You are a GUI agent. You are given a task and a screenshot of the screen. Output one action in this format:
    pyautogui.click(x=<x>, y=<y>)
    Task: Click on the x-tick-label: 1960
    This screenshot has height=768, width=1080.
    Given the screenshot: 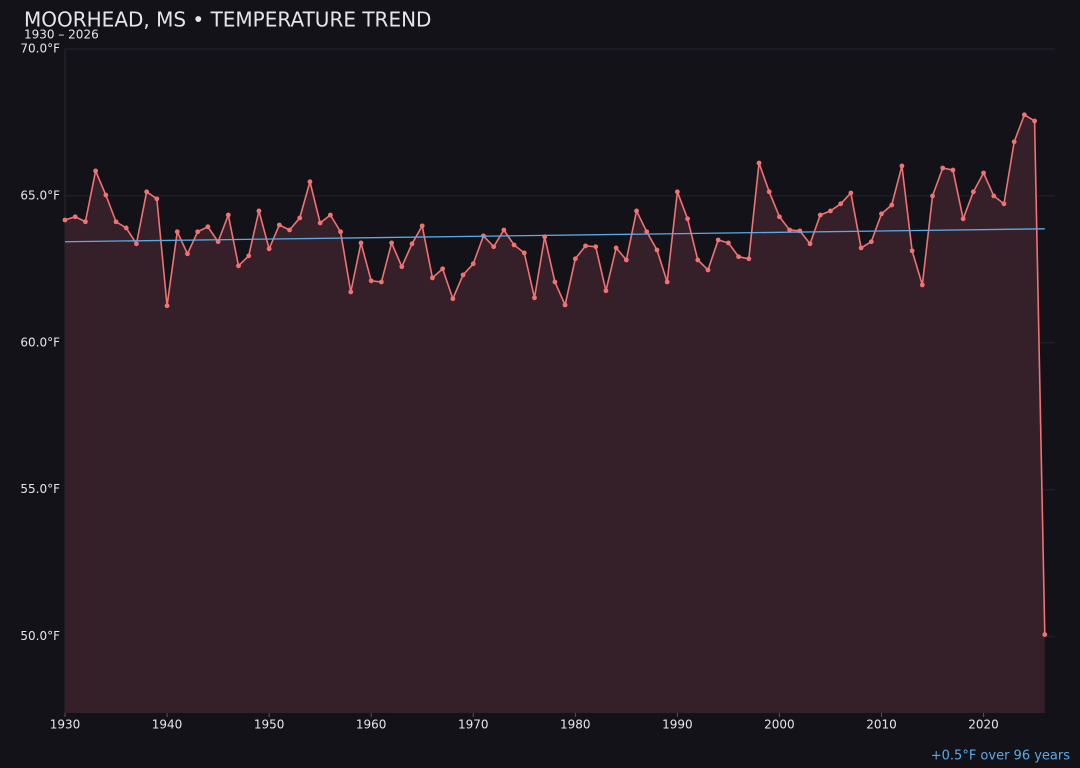 What is the action you would take?
    pyautogui.click(x=371, y=725)
    